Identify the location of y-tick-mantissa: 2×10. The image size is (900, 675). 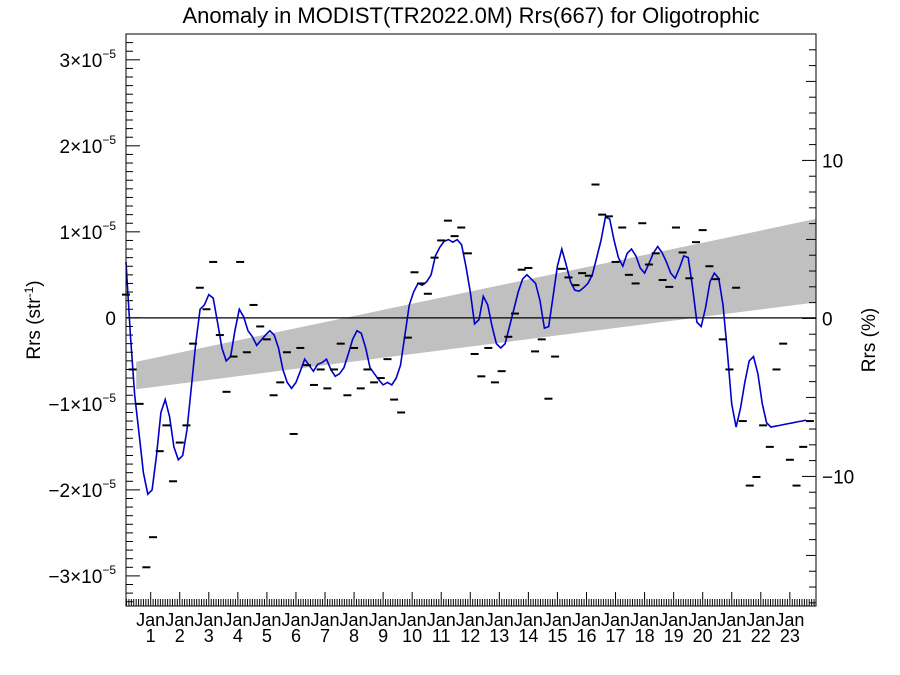
(81, 147).